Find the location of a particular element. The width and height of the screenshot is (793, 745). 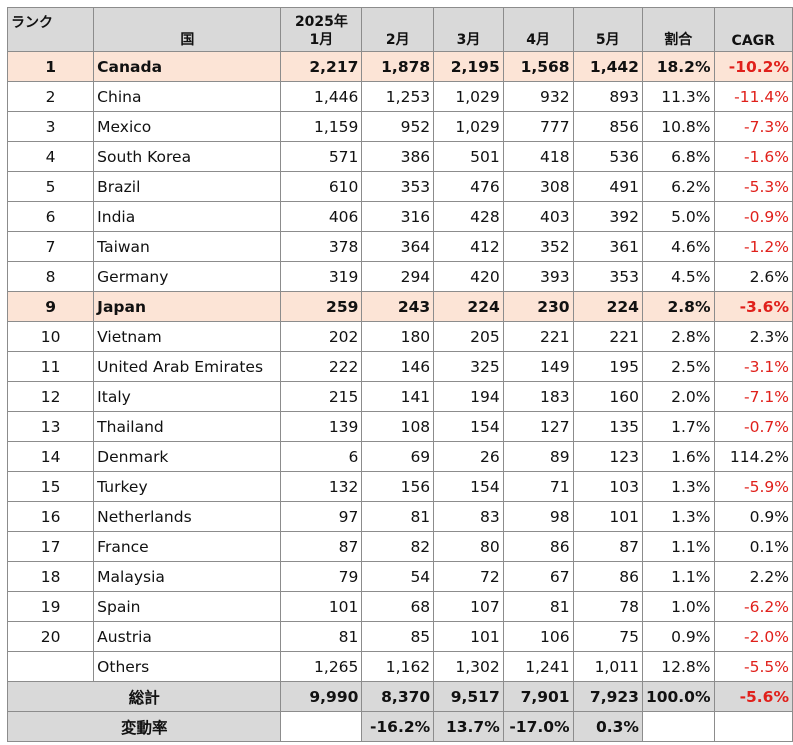

cell-country: Brazil is located at coordinates (187, 186).